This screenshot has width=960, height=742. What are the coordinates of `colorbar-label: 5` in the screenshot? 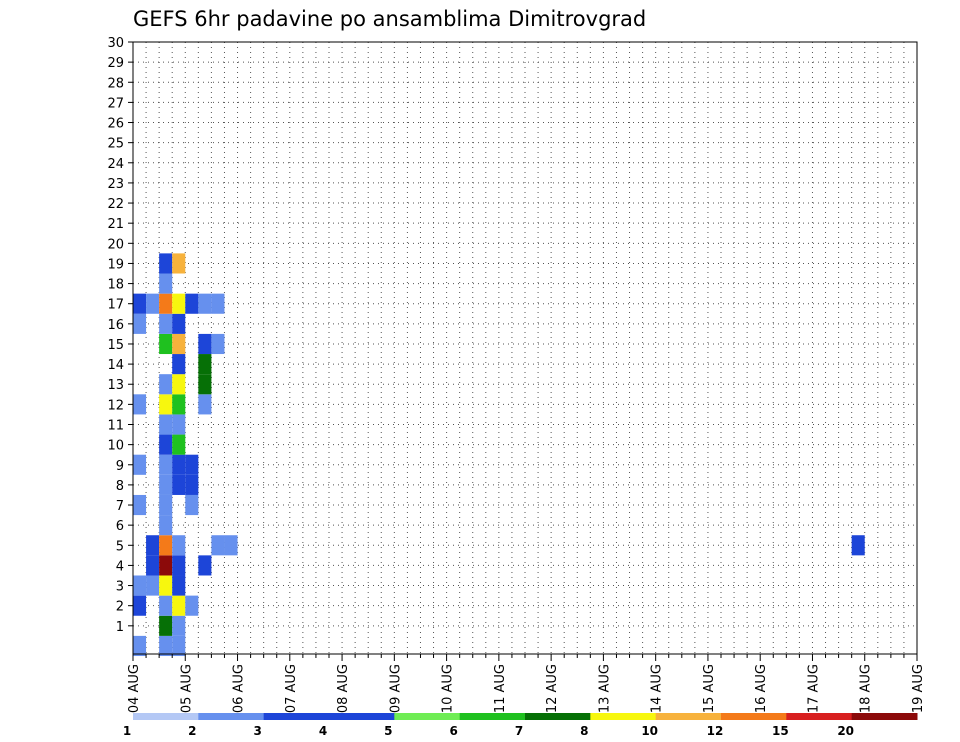 It's located at (388, 731).